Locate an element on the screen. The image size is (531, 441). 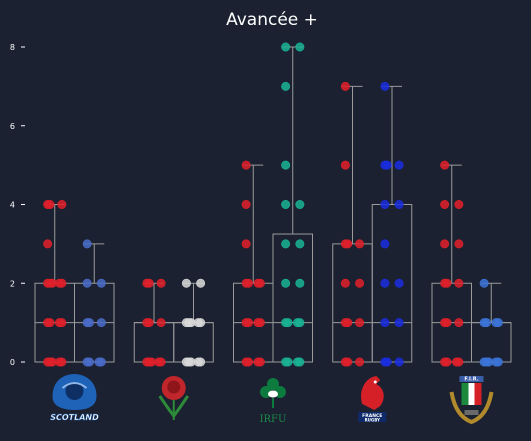
rooster-eye is located at coordinates (375, 382).